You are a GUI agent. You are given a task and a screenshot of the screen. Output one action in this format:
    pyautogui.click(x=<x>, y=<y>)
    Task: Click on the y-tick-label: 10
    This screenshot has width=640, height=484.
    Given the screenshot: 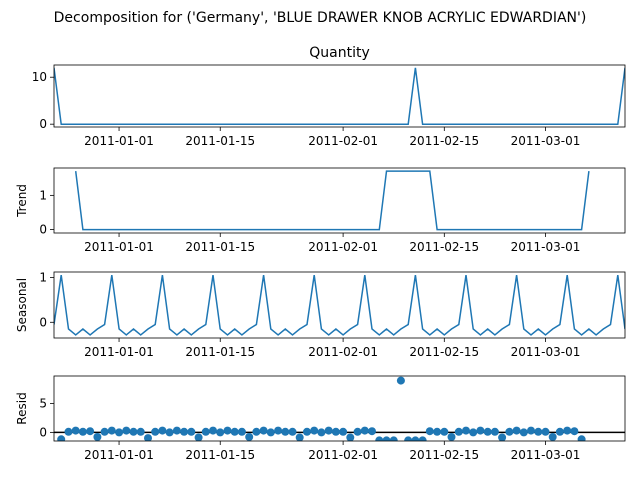 What is the action you would take?
    pyautogui.click(x=39, y=77)
    